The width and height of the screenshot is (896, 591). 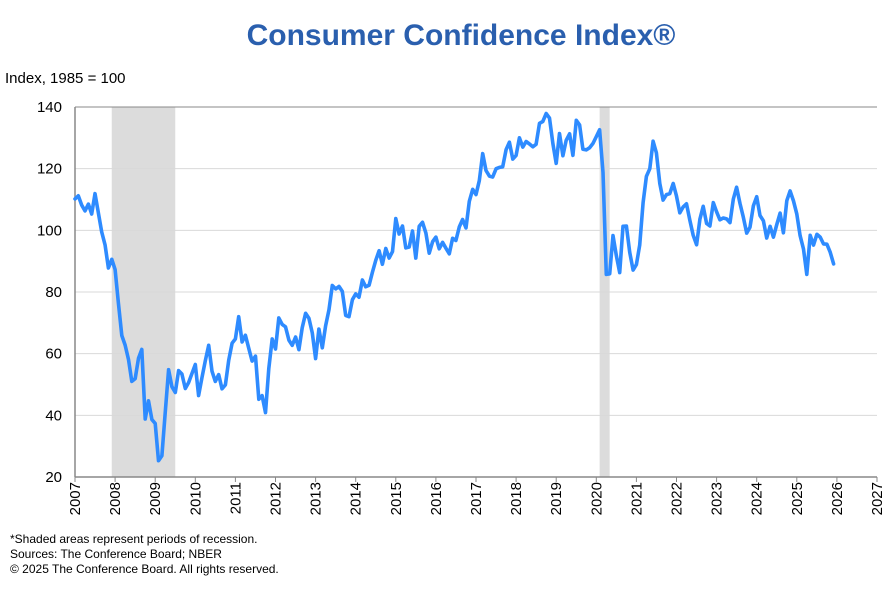 What do you see at coordinates (837, 498) in the screenshot?
I see `x-tick-label: 2026` at bounding box center [837, 498].